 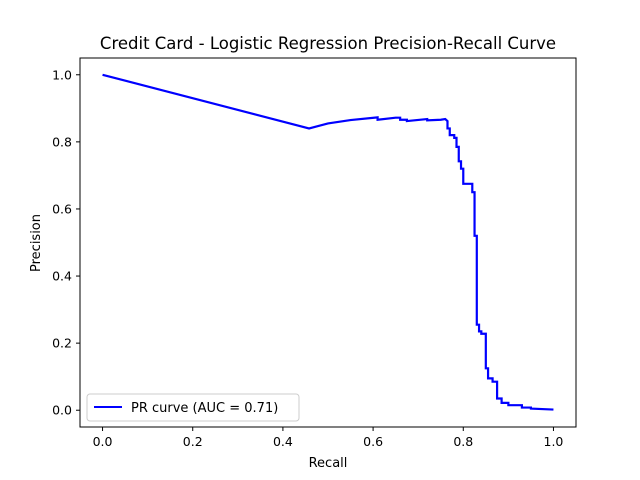 I want to click on x-tick-label: 0.8, so click(x=463, y=441).